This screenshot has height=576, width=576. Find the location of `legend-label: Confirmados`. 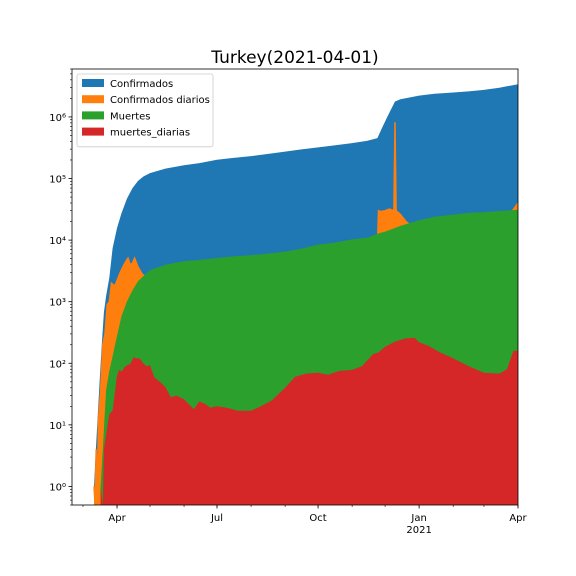

legend-label: Confirmados is located at coordinates (141, 84).